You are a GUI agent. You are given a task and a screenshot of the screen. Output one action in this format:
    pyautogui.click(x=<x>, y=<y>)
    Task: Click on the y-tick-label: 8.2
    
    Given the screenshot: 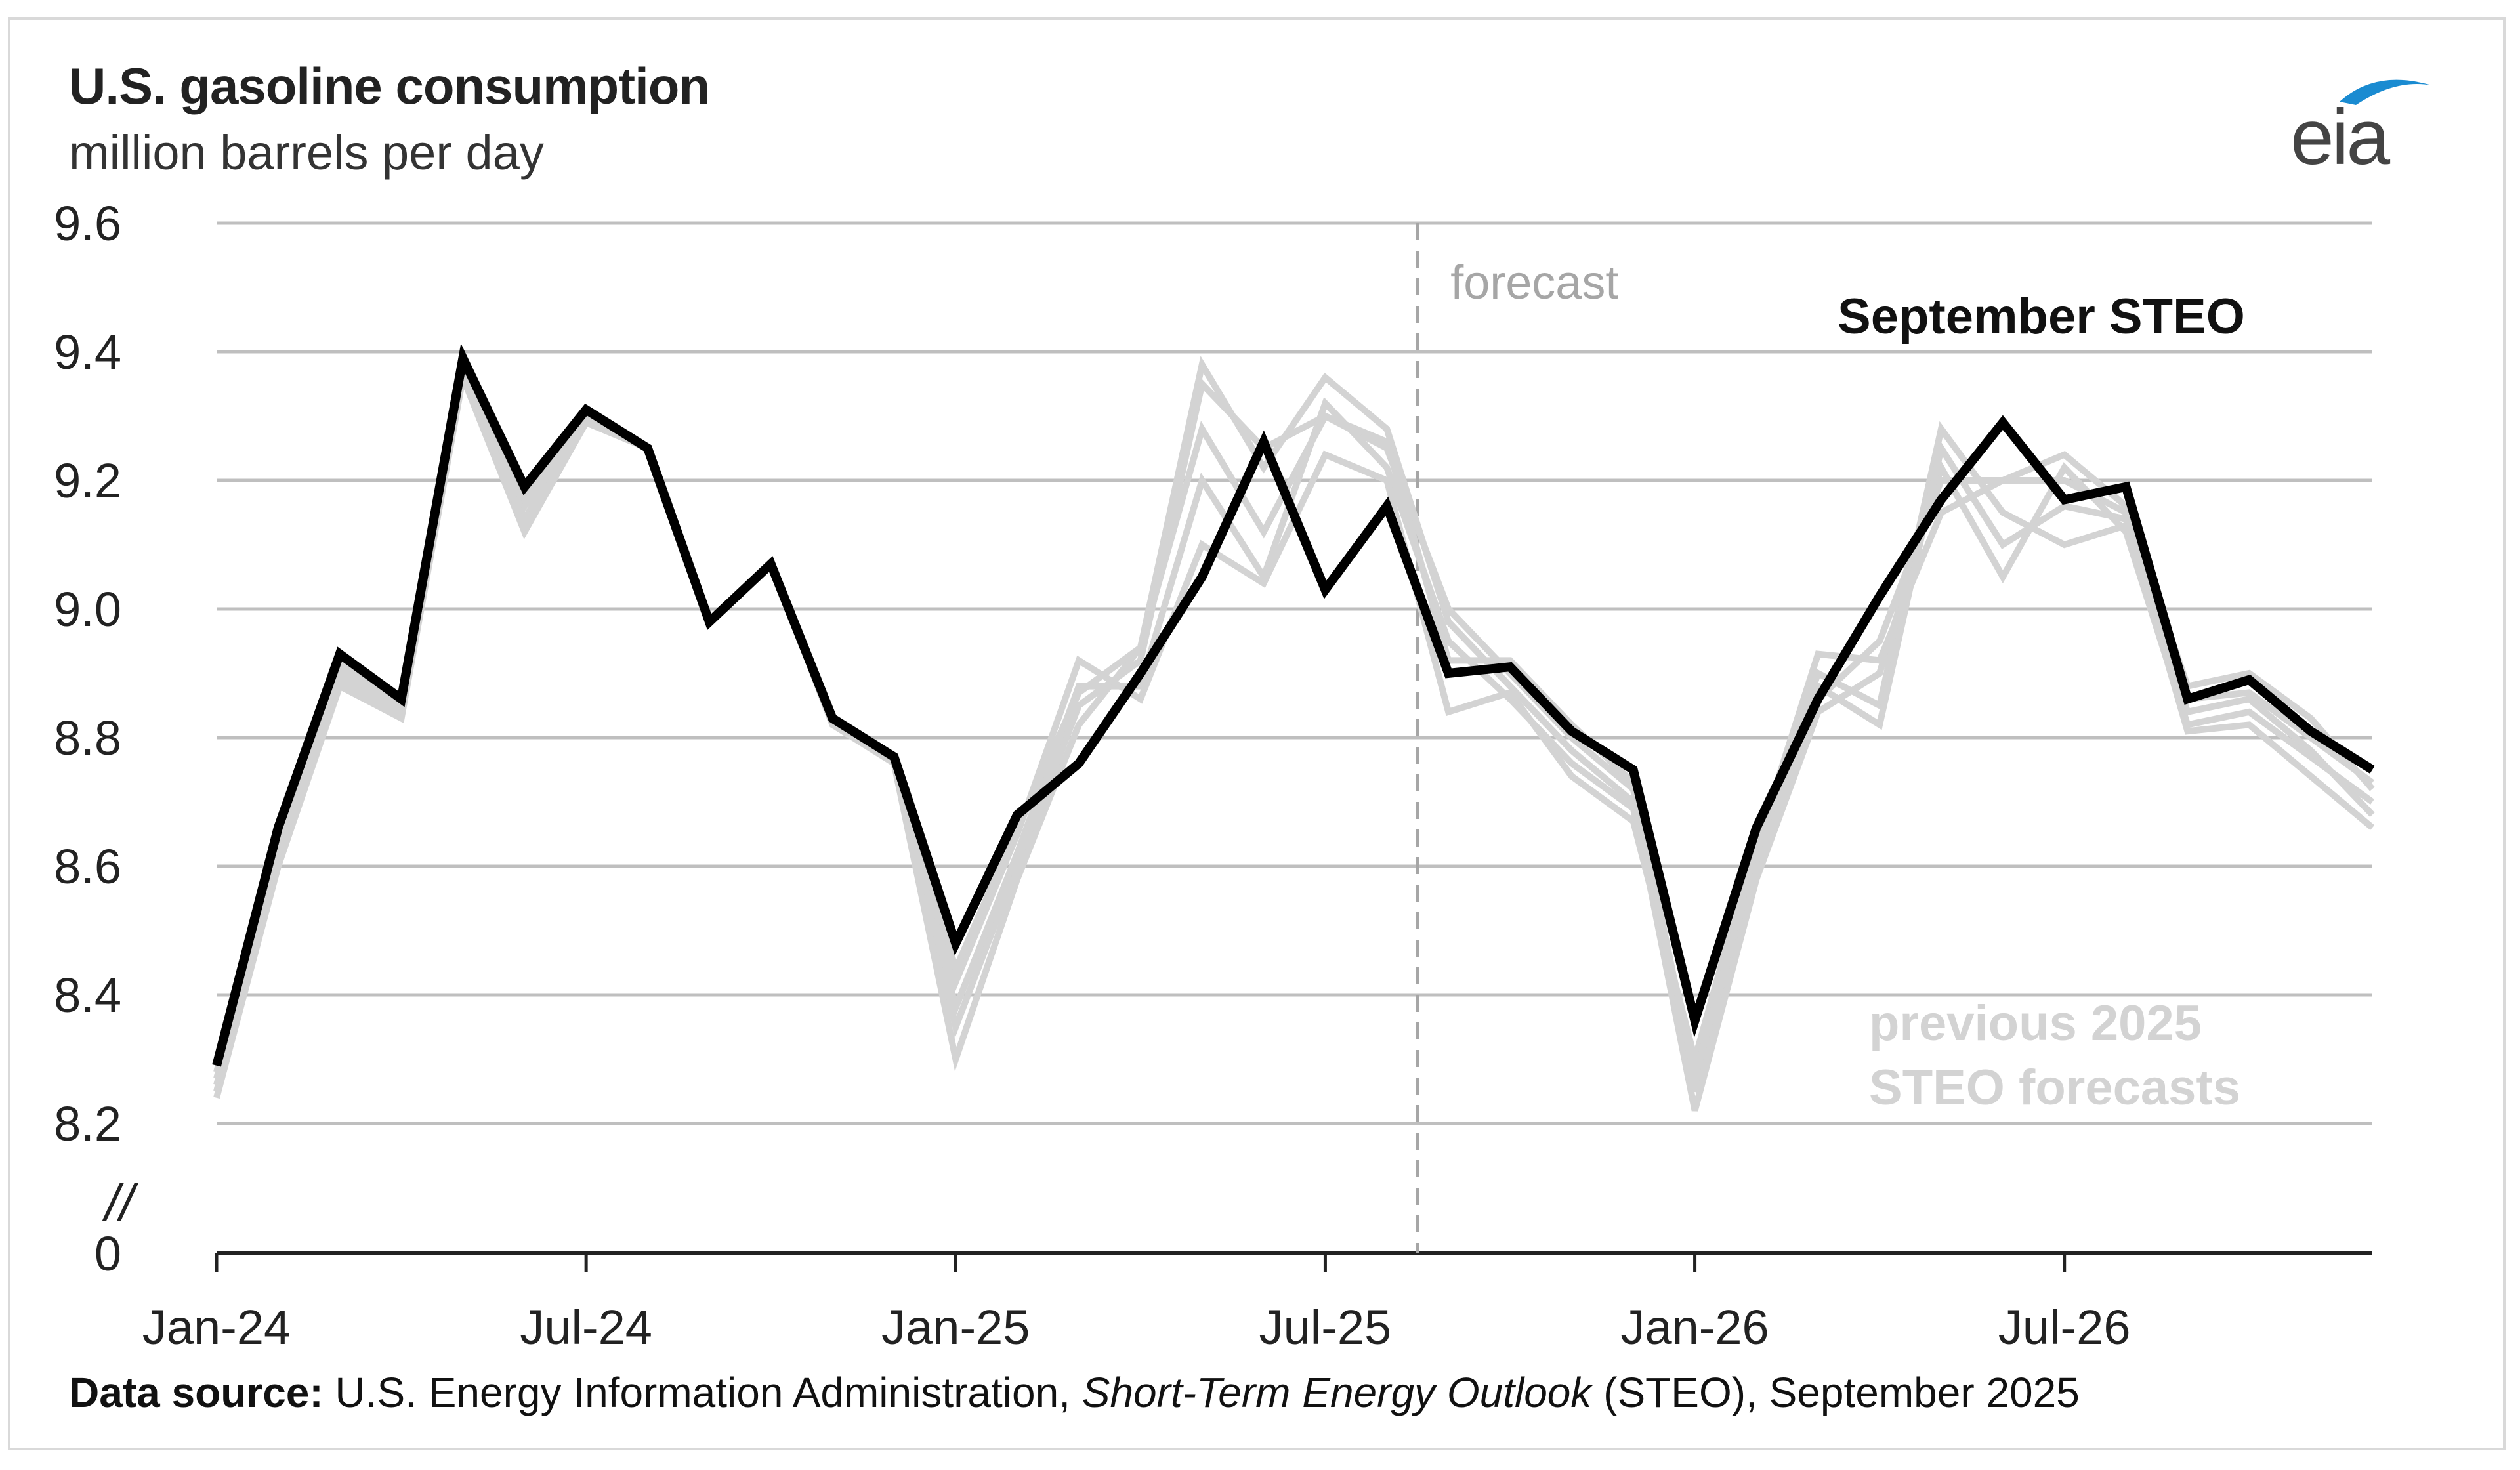 What is the action you would take?
    pyautogui.click(x=87, y=1124)
    